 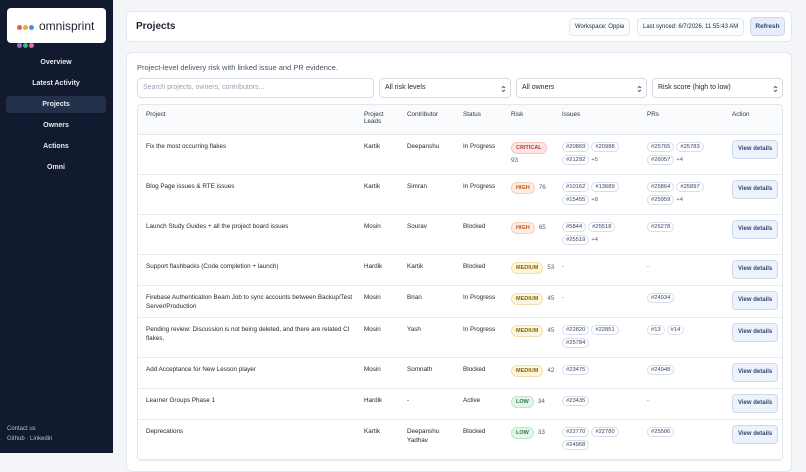 I want to click on issues-cell: #23475, so click(x=602, y=373).